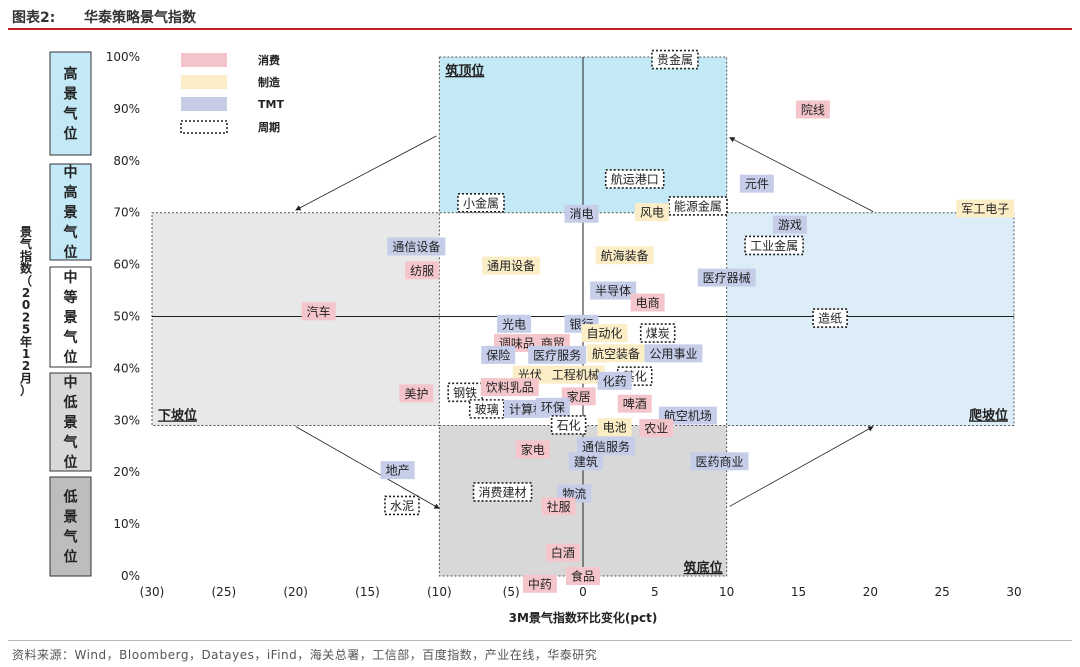 The height and width of the screenshot is (667, 1080). I want to click on data-point: 家电, so click(532, 449).